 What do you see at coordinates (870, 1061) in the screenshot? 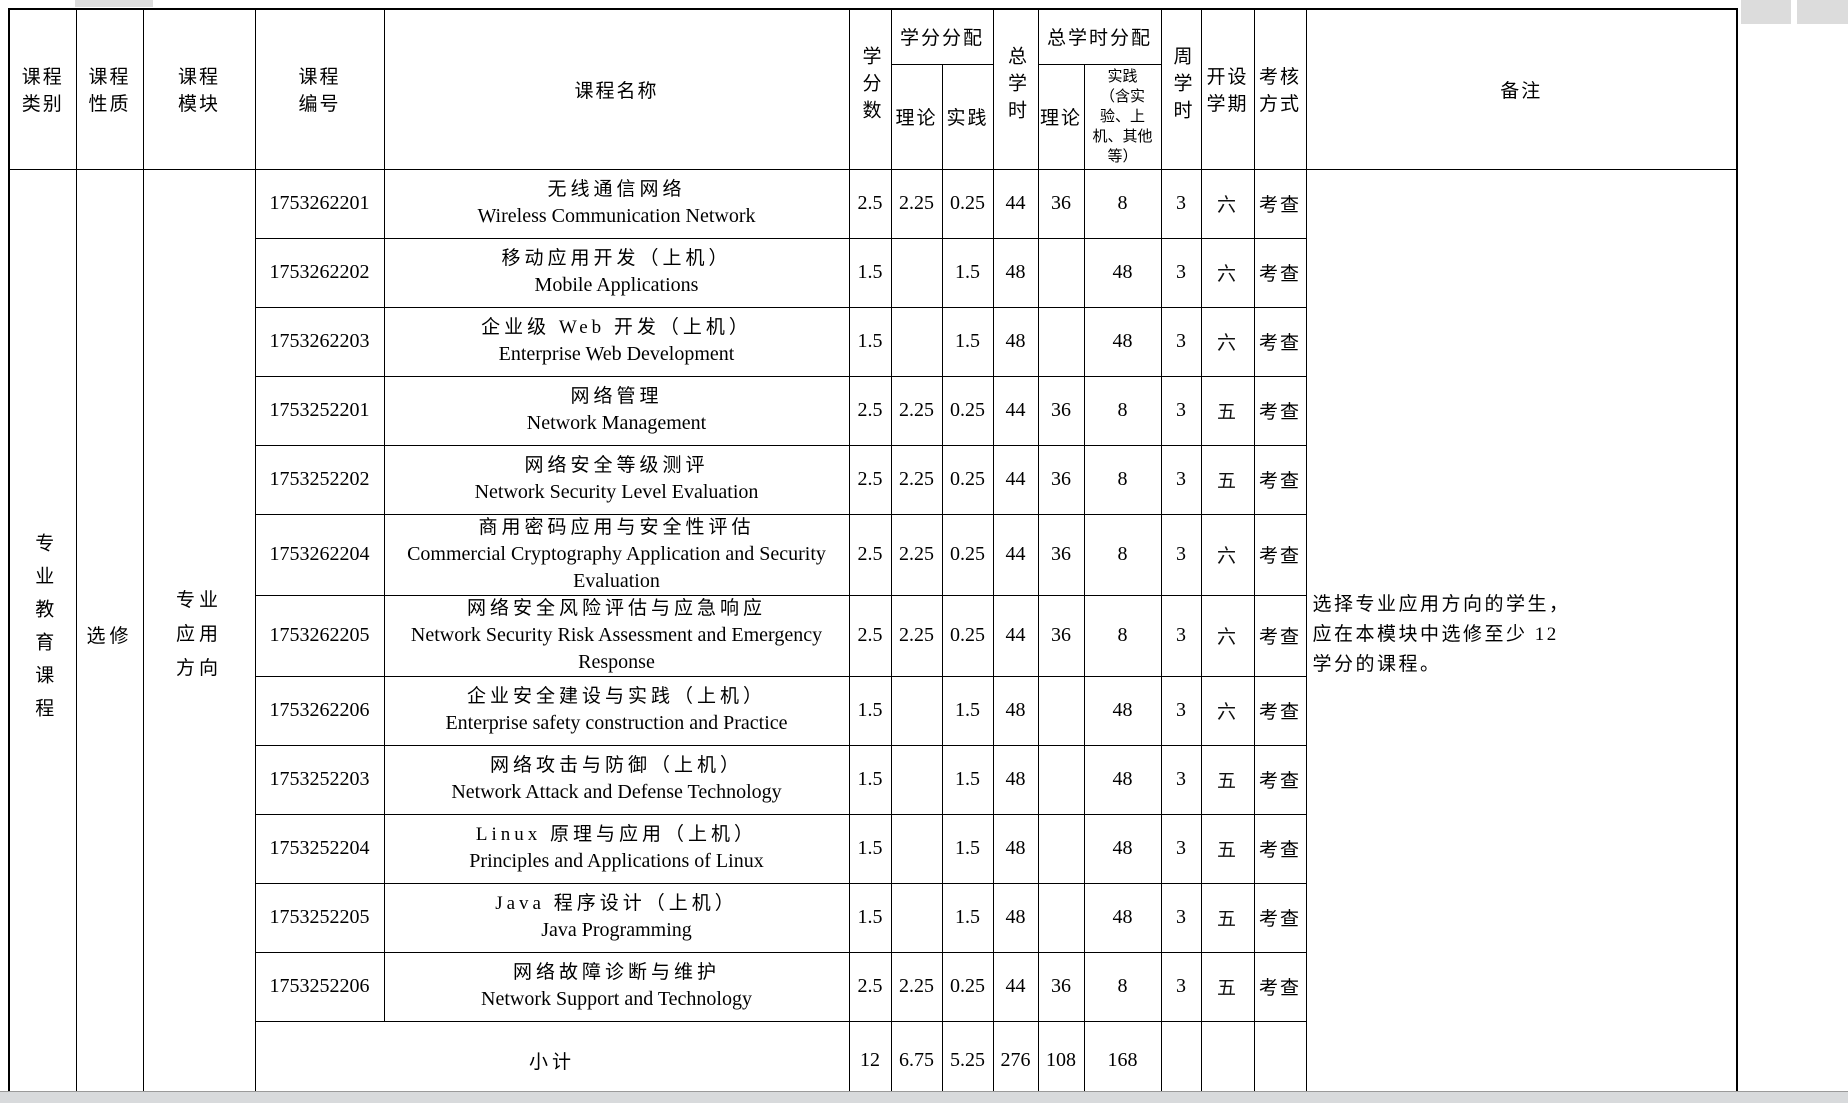
I see `subtotal-credits-cell: 12` at bounding box center [870, 1061].